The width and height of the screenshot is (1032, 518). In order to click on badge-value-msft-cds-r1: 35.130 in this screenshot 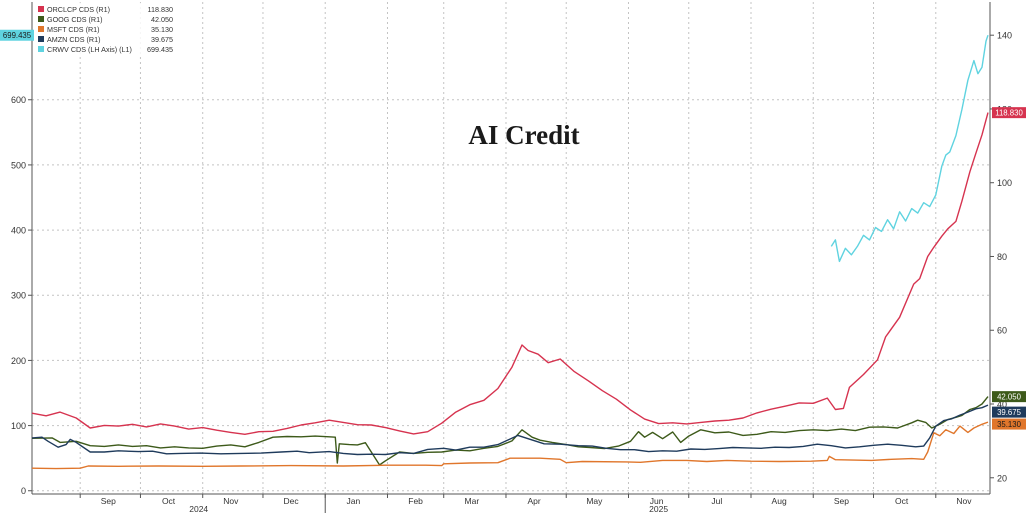, I will do `click(1009, 424)`.